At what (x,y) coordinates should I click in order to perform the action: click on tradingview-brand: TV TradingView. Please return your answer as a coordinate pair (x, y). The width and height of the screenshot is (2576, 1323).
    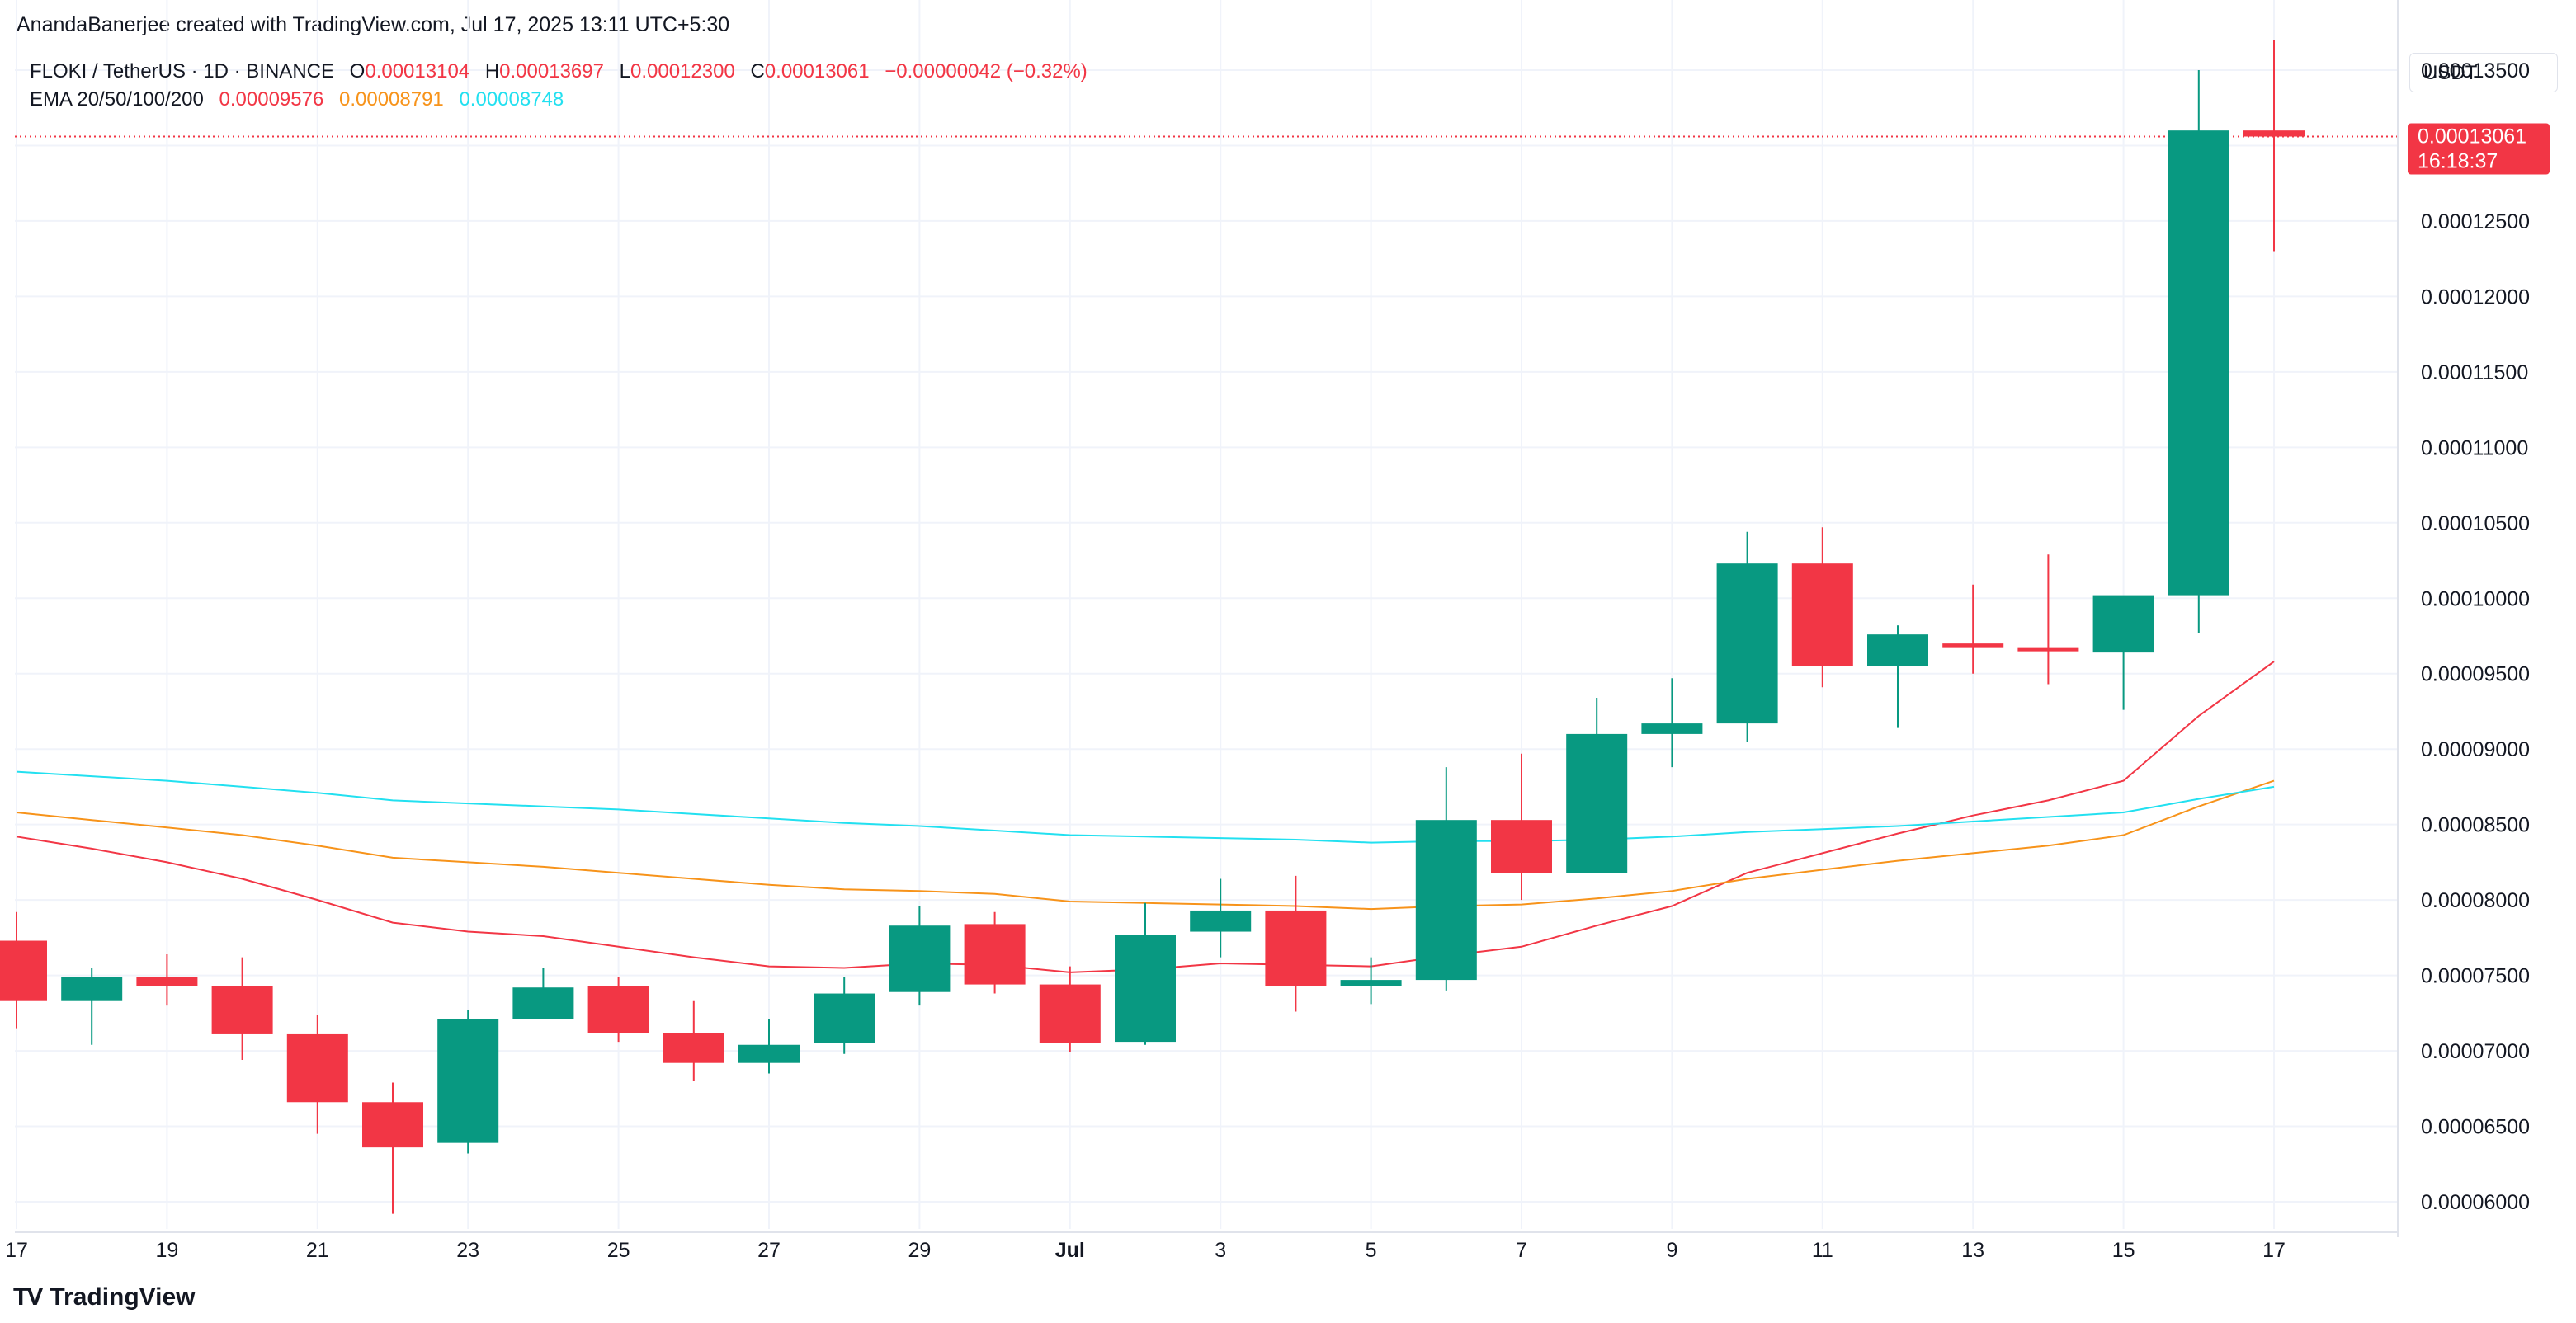
    Looking at the image, I should click on (104, 1297).